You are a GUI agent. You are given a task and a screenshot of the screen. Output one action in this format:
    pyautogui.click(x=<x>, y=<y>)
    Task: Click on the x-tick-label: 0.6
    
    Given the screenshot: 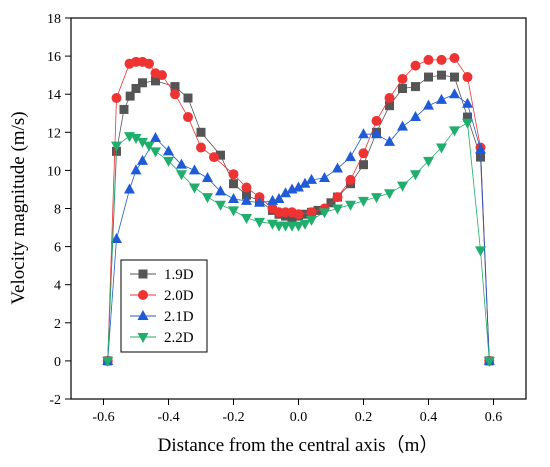 What is the action you would take?
    pyautogui.click(x=494, y=417)
    